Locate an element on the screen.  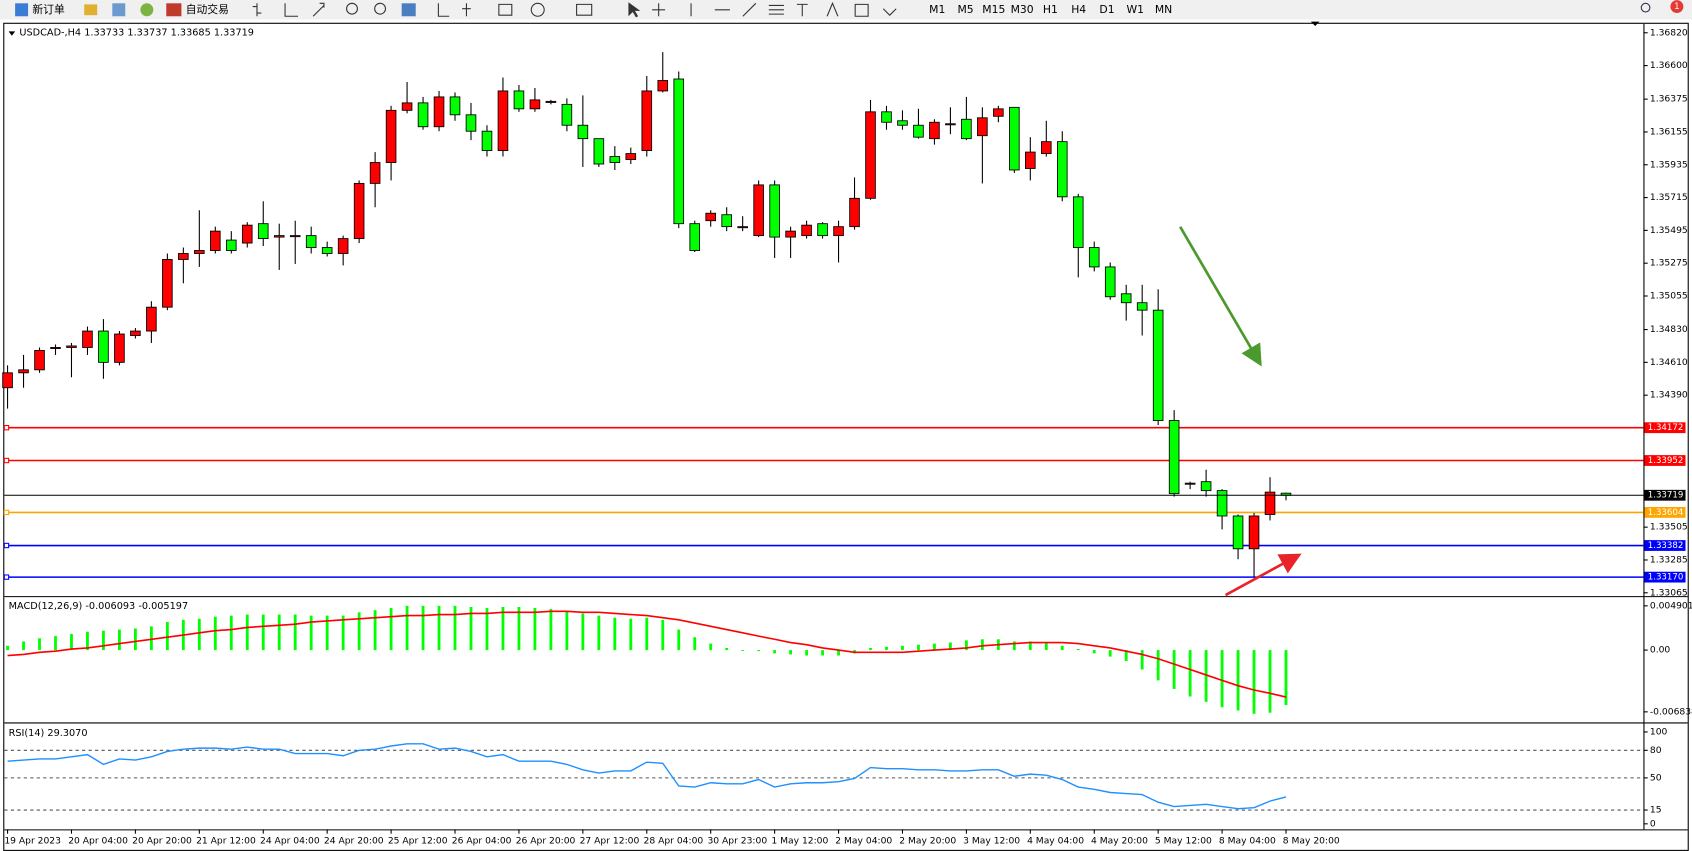
timeframe: M30 is located at coordinates (1022, 9).